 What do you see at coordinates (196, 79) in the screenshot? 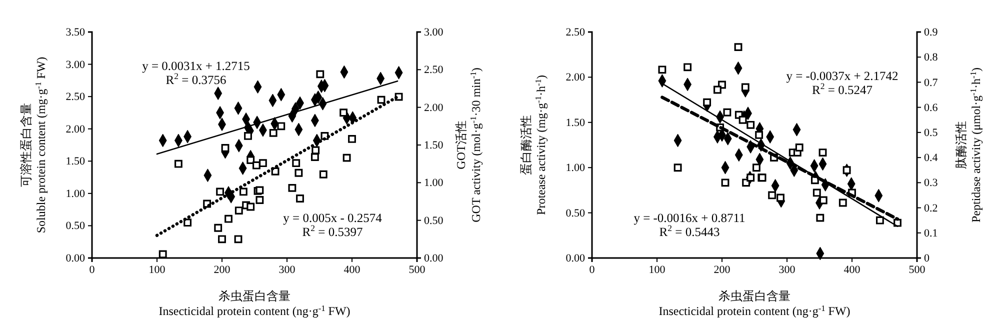
I see `annotation: R$^{2}$ = 0.3756` at bounding box center [196, 79].